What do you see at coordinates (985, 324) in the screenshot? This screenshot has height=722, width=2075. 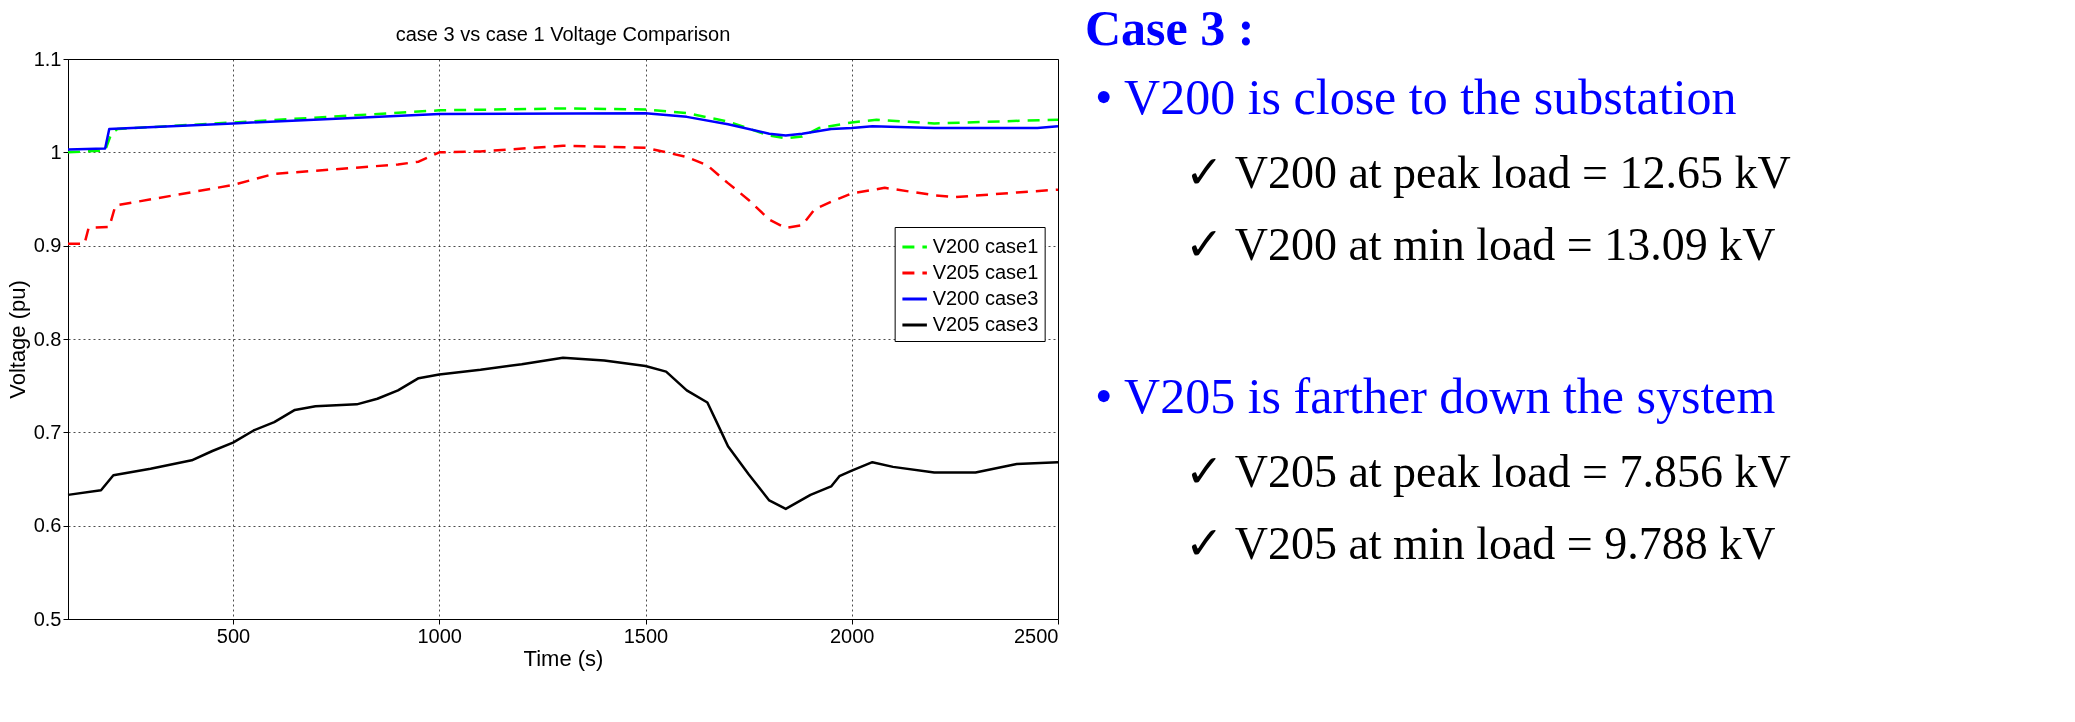 I see `legend-label: V205 case3` at bounding box center [985, 324].